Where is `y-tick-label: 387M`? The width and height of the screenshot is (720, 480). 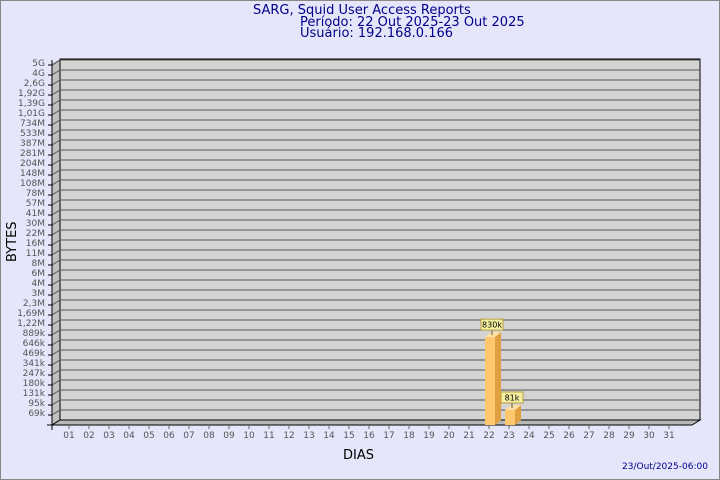
y-tick-label: 387M is located at coordinates (32, 144).